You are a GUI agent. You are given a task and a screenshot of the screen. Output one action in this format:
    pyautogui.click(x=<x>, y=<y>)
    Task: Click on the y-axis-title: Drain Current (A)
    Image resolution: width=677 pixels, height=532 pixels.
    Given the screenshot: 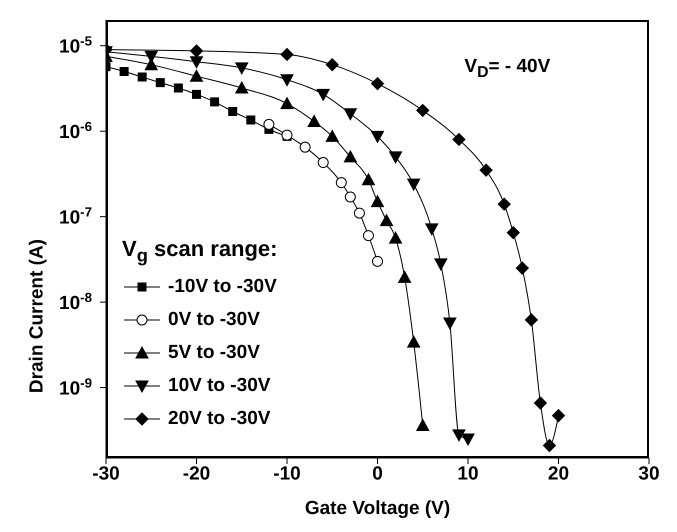 What is the action you would take?
    pyautogui.click(x=37, y=316)
    